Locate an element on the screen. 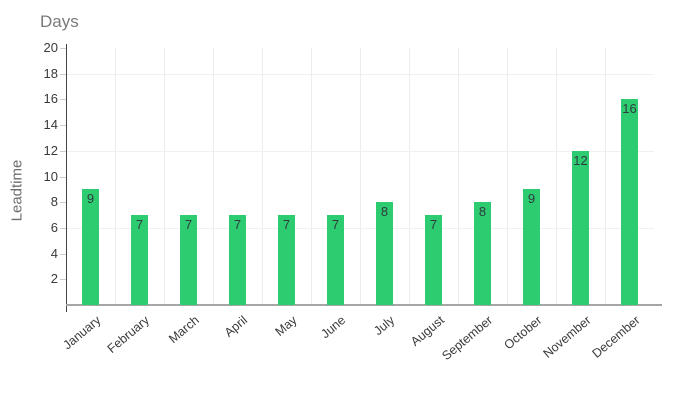 This screenshot has width=700, height=400. bar: 12 is located at coordinates (580, 227).